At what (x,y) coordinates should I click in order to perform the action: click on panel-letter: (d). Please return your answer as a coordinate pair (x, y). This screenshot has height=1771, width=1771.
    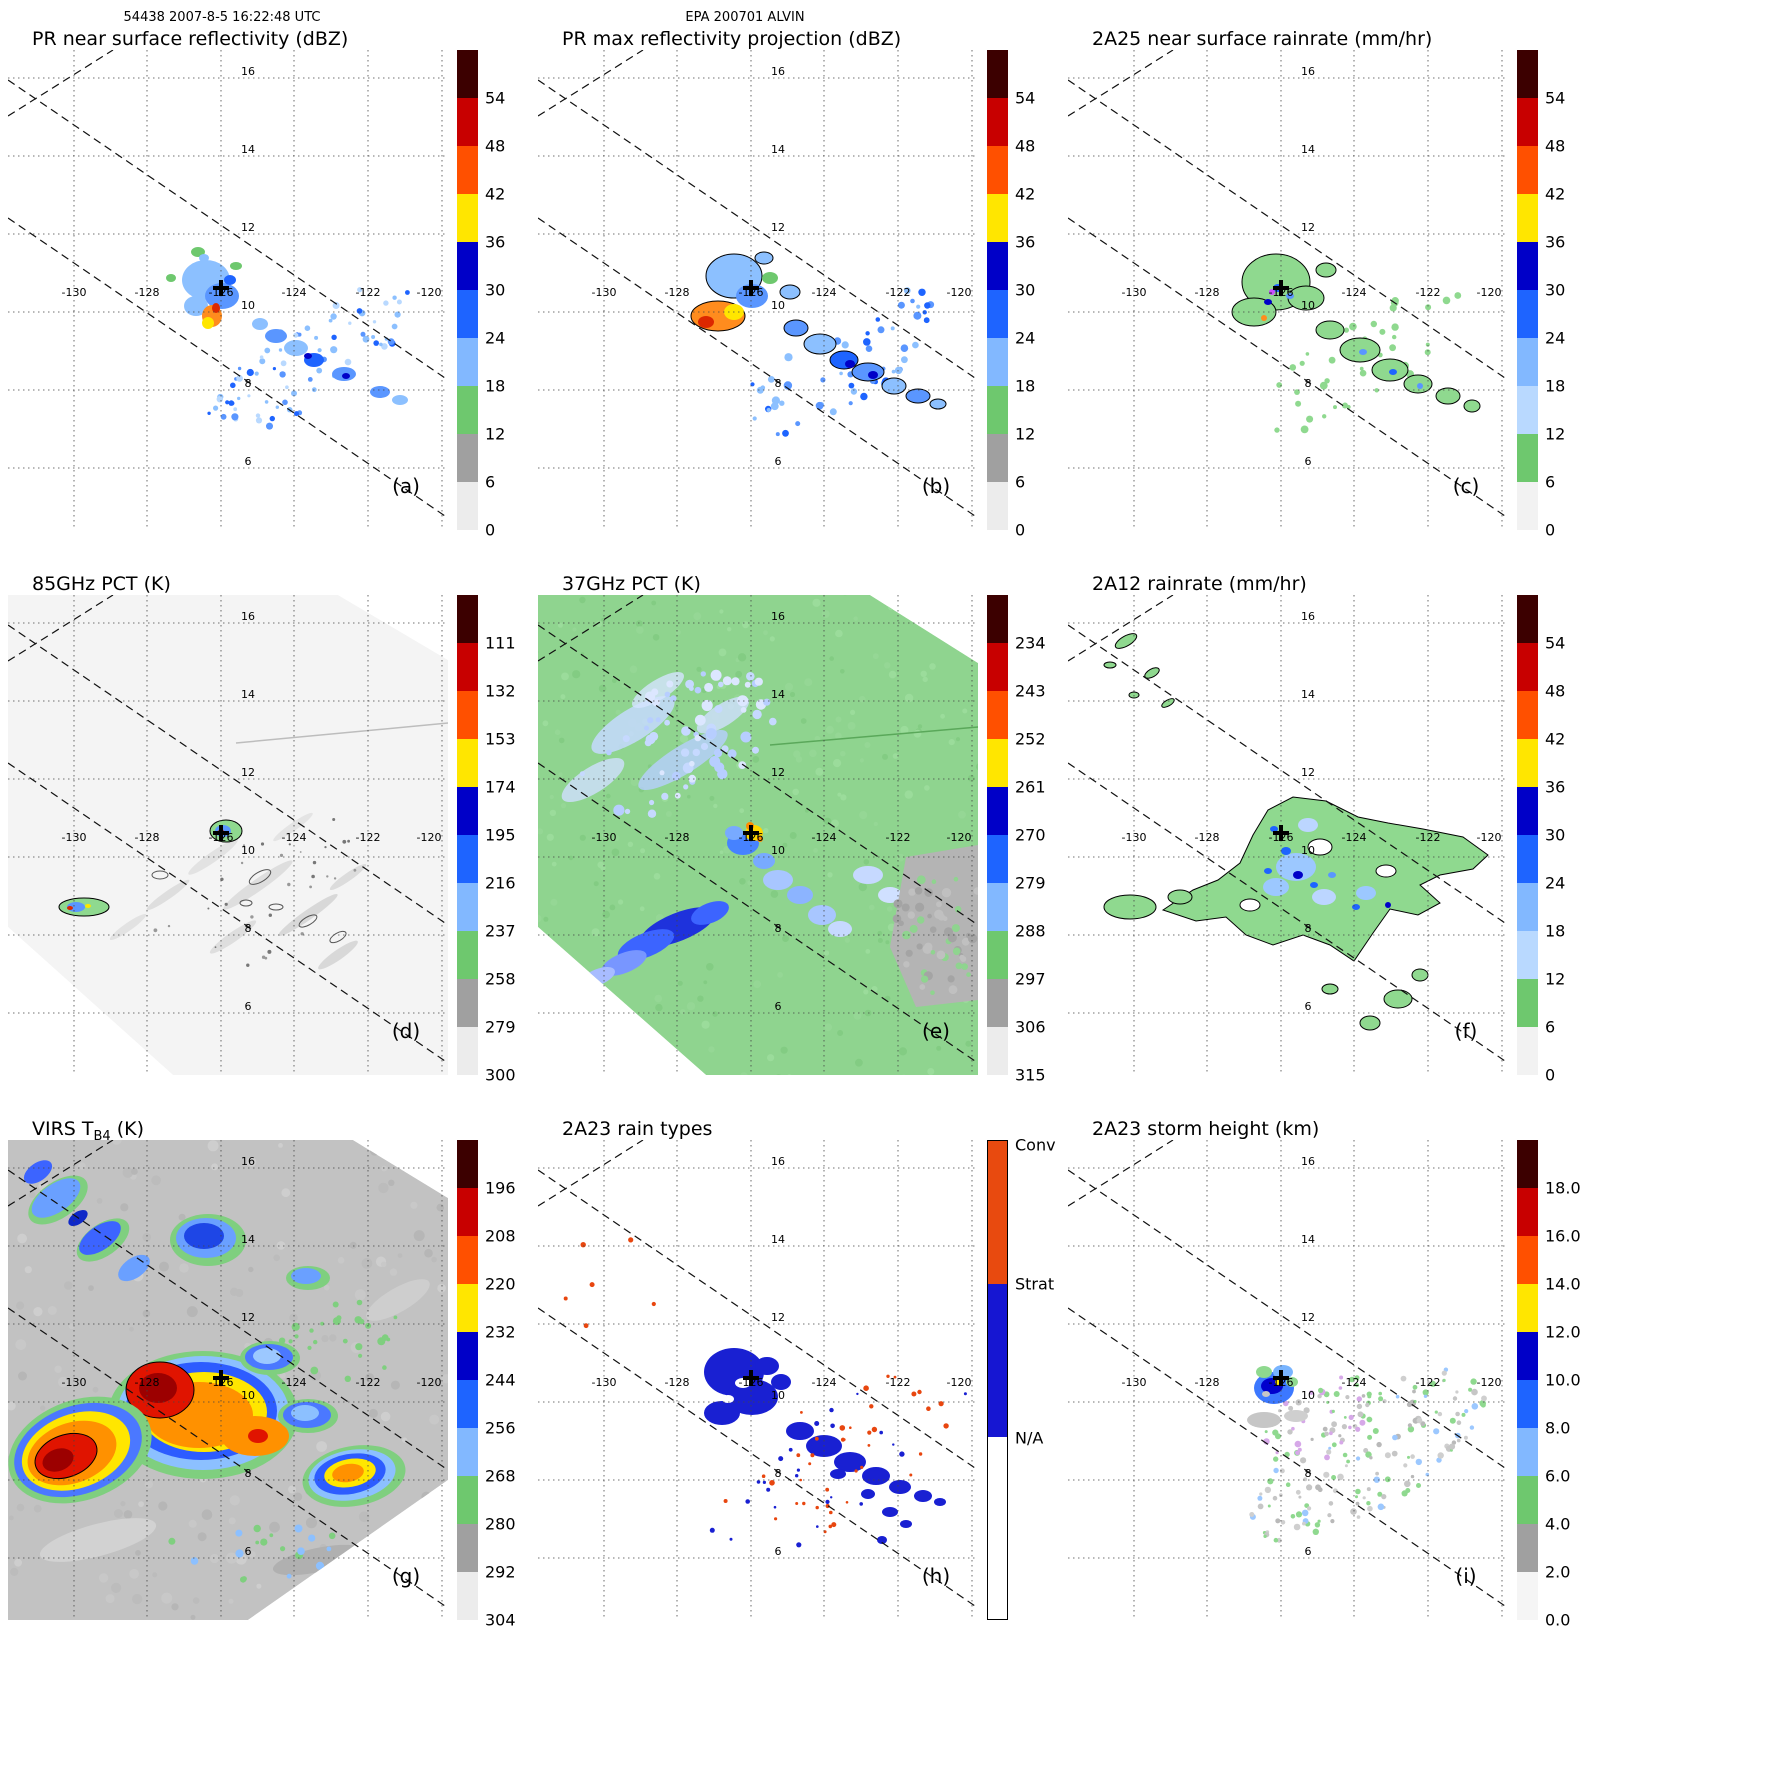
    Looking at the image, I should click on (406, 1031).